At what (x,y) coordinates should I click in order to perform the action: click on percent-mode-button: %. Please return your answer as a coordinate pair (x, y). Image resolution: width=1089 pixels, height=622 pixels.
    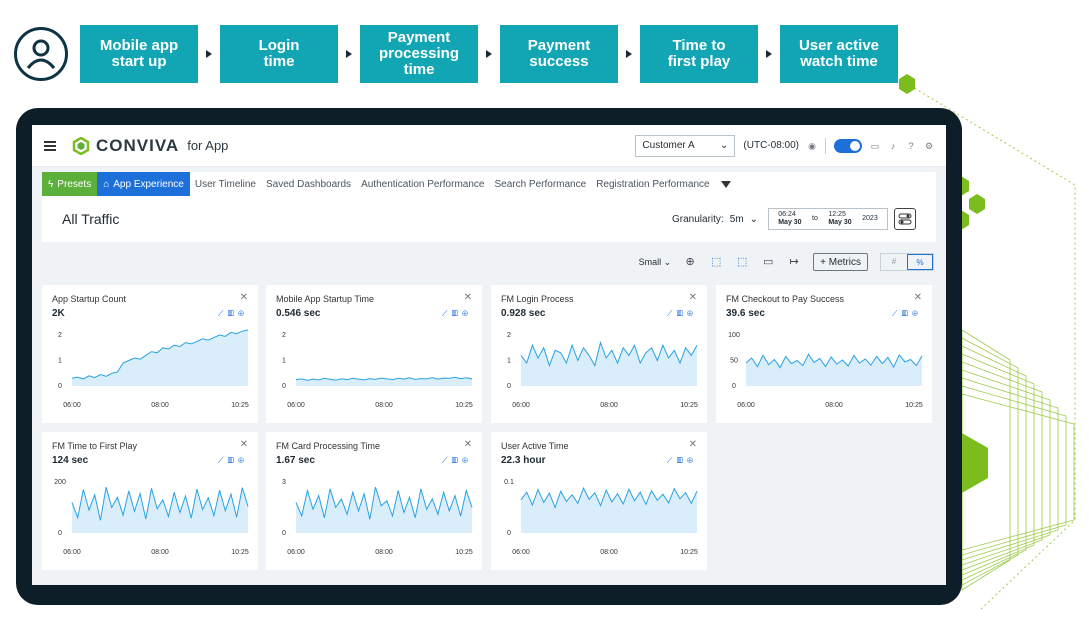
    Looking at the image, I should click on (920, 262).